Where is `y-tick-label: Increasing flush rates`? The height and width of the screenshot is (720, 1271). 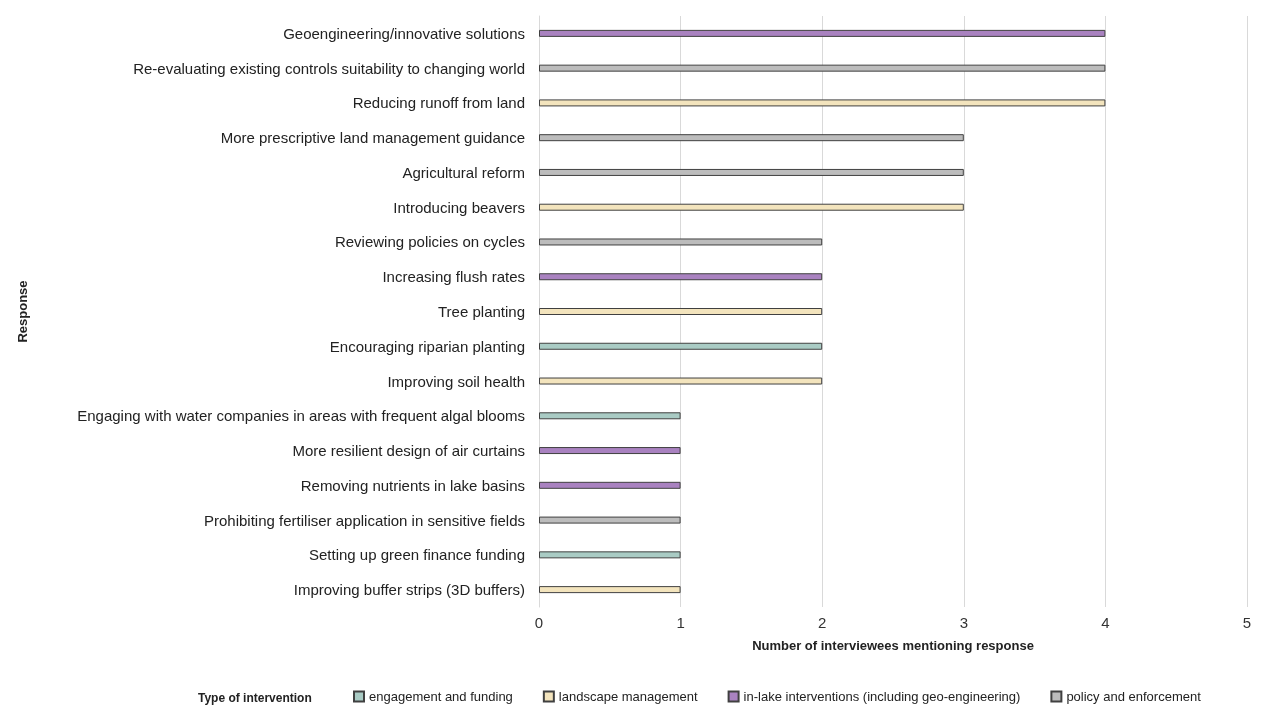 y-tick-label: Increasing flush rates is located at coordinates (453, 277).